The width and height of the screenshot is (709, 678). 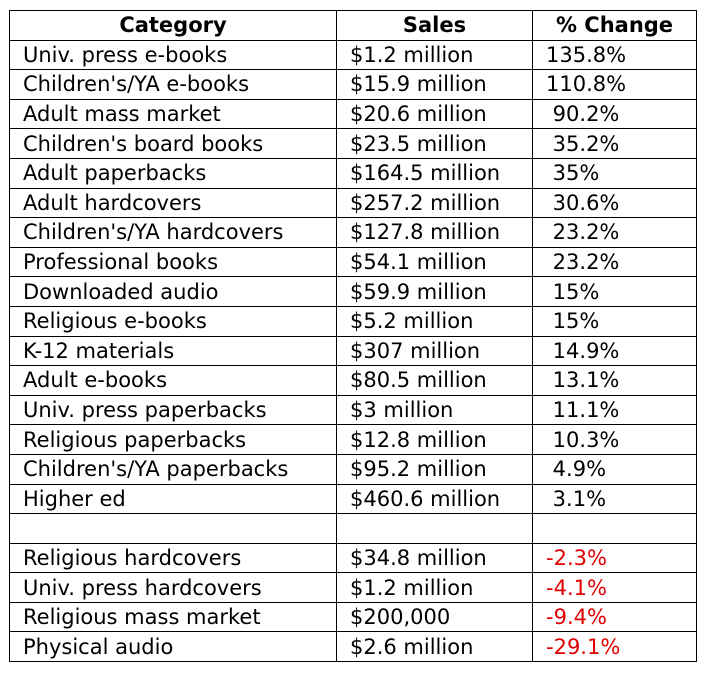 What do you see at coordinates (434, 321) in the screenshot?
I see `cell-sales: $5.2 million` at bounding box center [434, 321].